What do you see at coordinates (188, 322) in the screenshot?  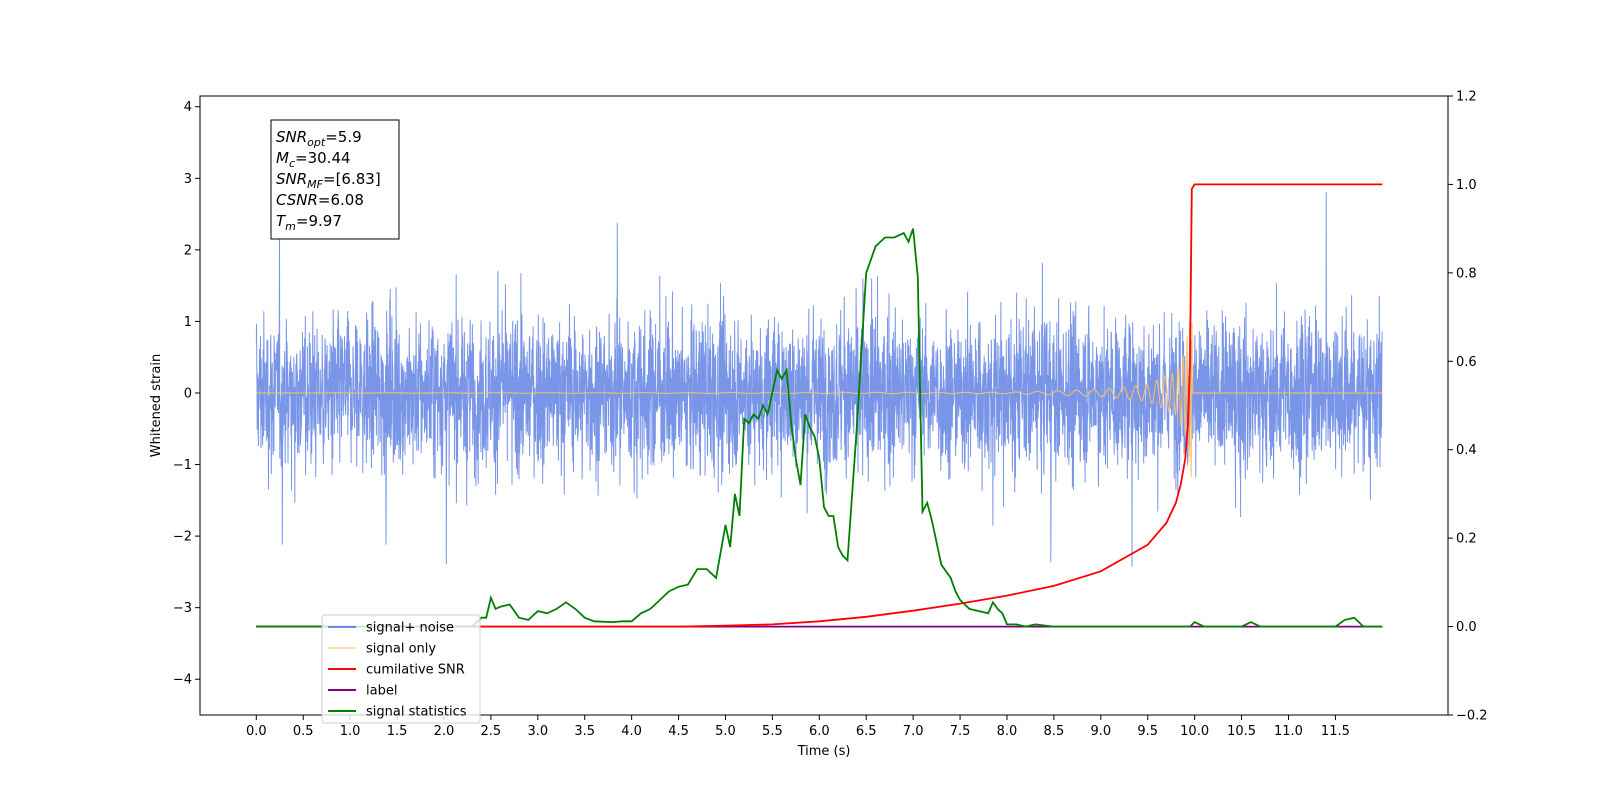 I see `y-tick-label: 1` at bounding box center [188, 322].